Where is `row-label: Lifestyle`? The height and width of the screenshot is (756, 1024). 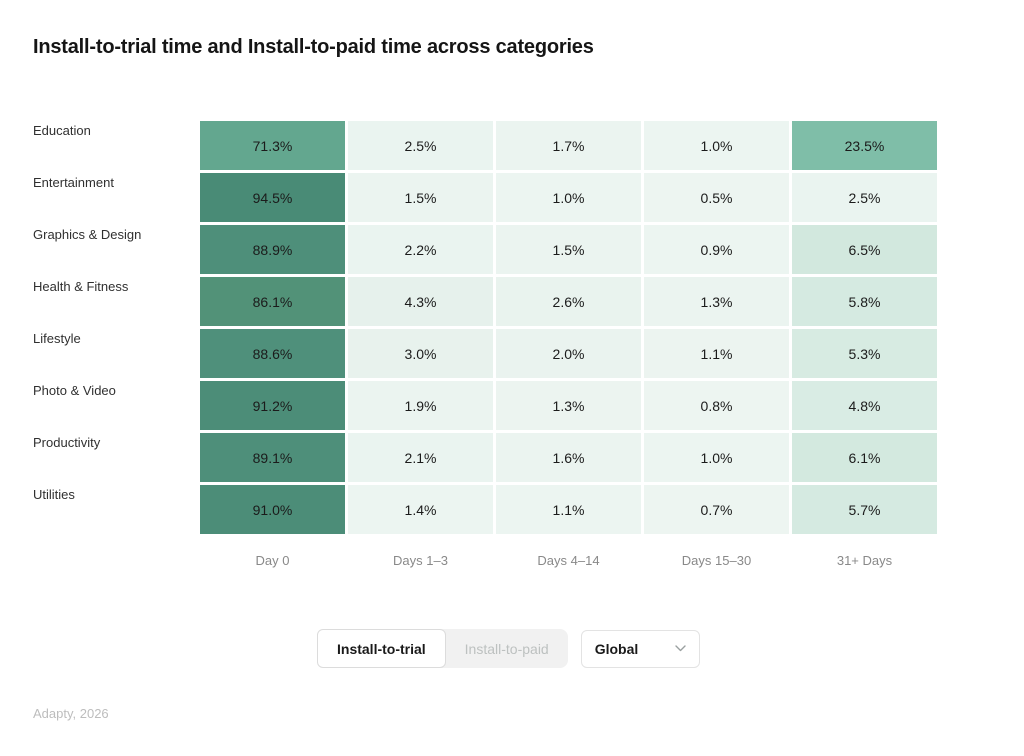 row-label: Lifestyle is located at coordinates (57, 338).